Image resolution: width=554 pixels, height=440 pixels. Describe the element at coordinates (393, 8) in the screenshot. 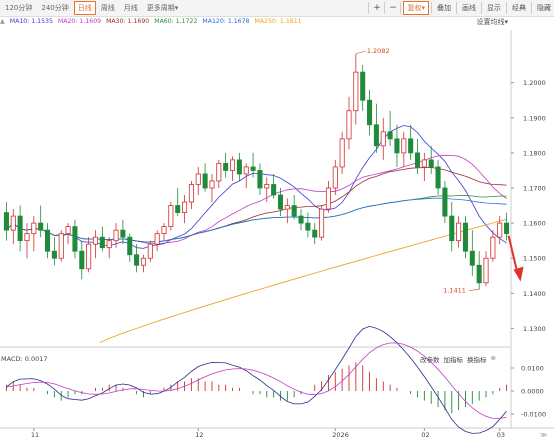

I see `zoom-out-button: −` at that location.